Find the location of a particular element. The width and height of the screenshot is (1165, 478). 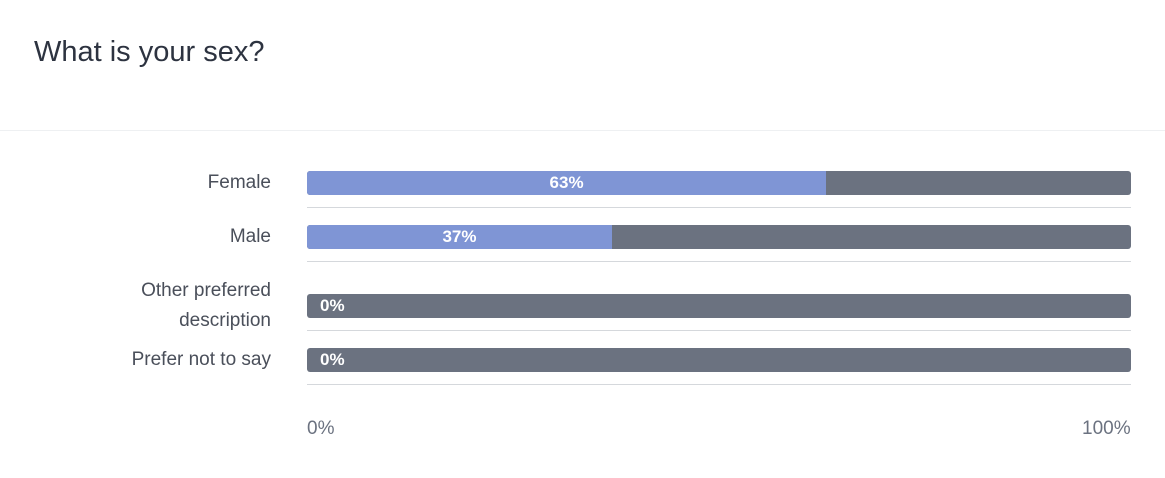

category-label: Male is located at coordinates (250, 236).